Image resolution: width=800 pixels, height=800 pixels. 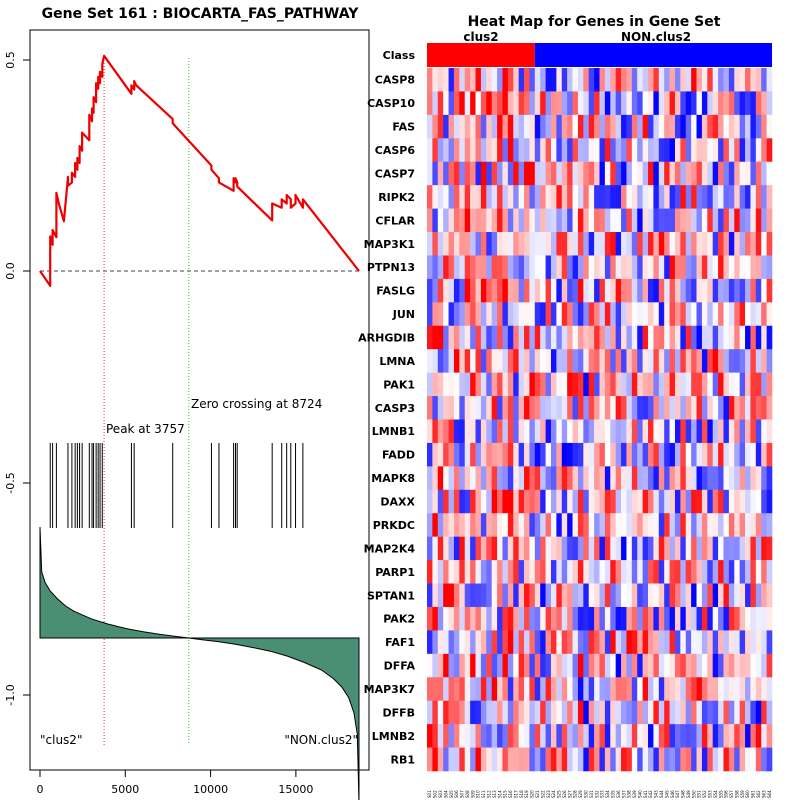 What do you see at coordinates (389, 689) in the screenshot?
I see `heatmap-row-label: MAP3K7` at bounding box center [389, 689].